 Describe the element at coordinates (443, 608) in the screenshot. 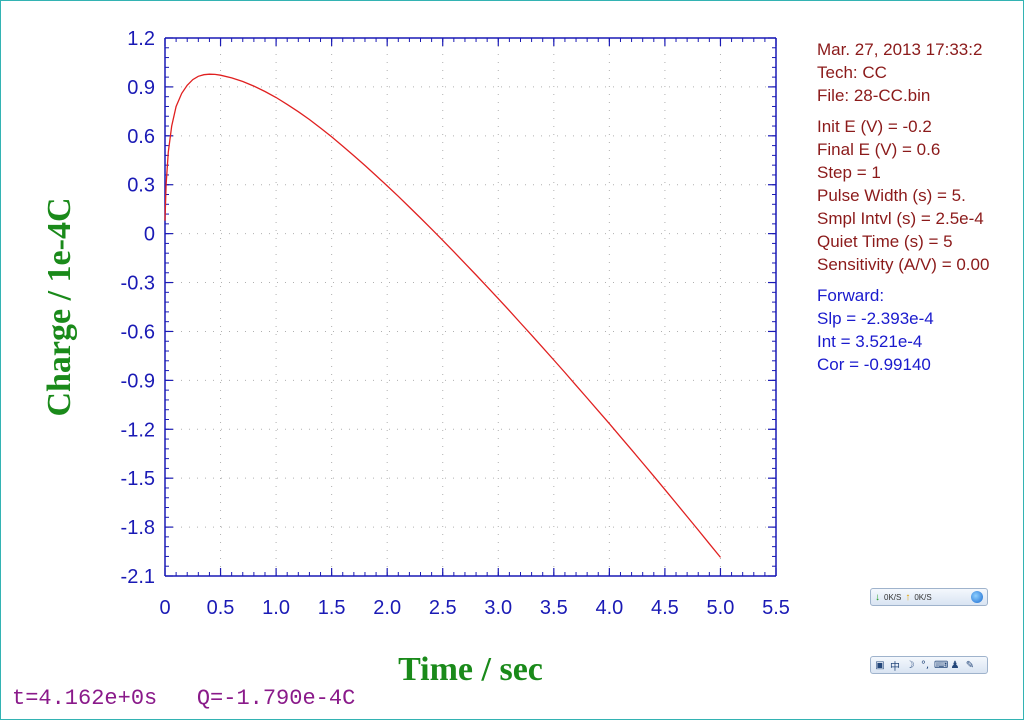

I see `x-tick-label: 2.5` at that location.